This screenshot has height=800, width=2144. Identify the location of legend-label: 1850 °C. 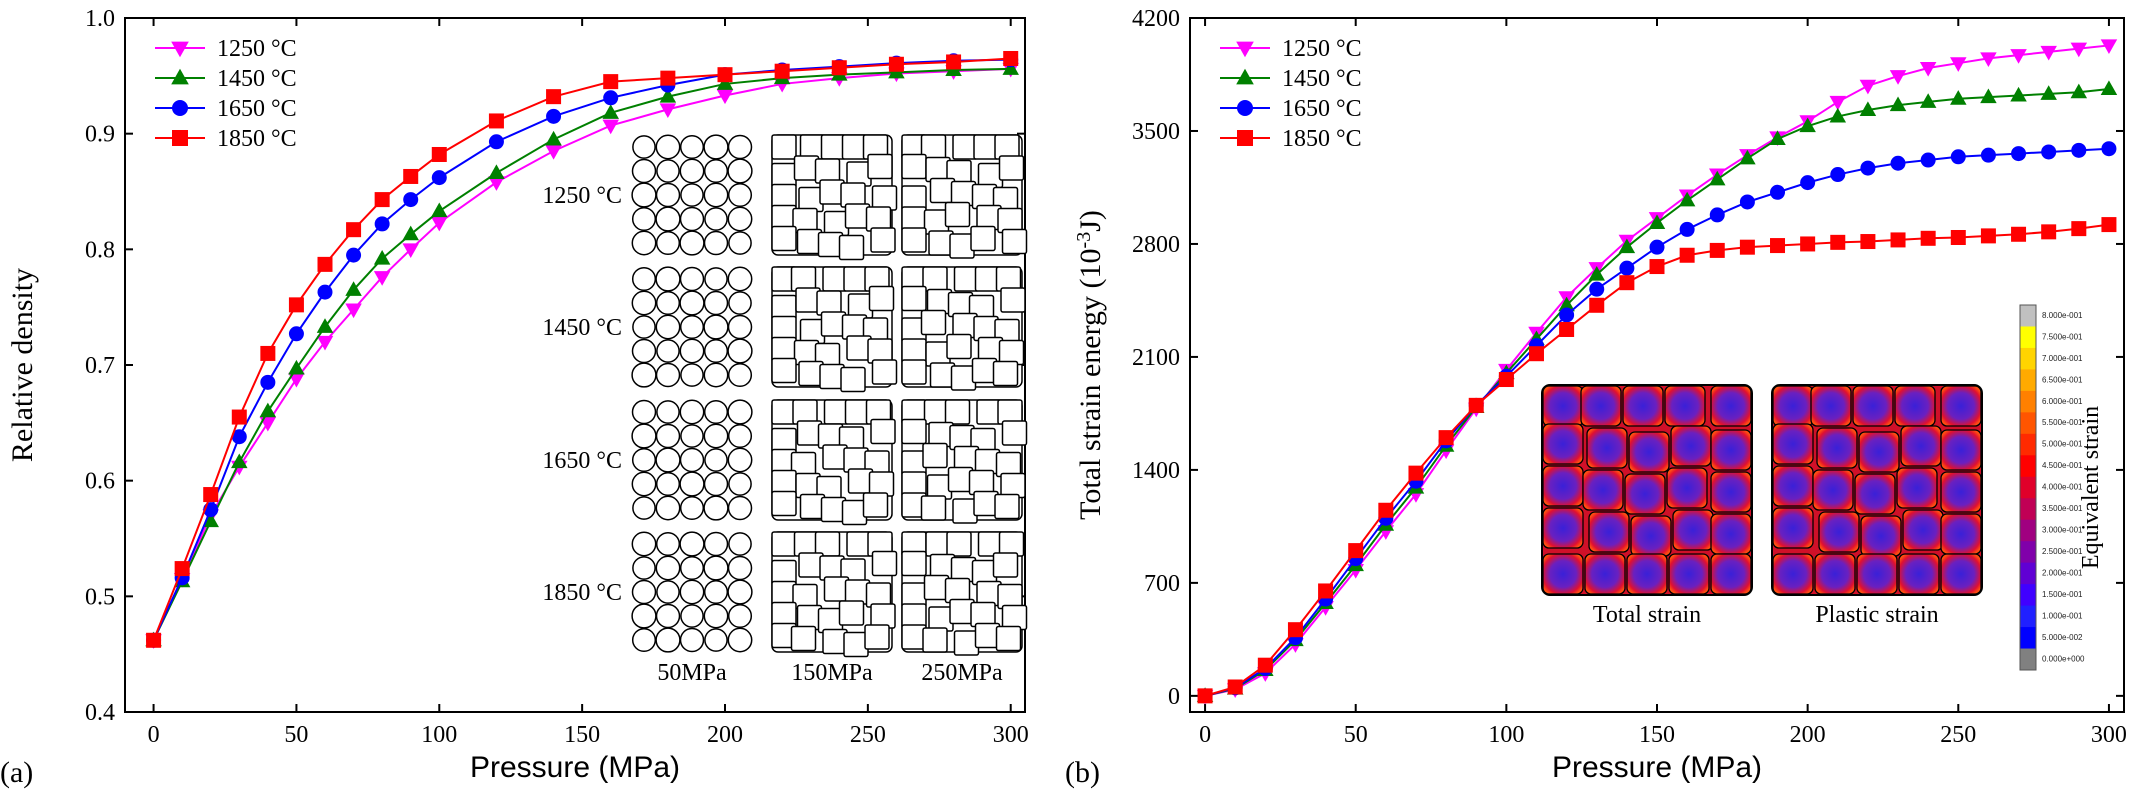
(257, 139).